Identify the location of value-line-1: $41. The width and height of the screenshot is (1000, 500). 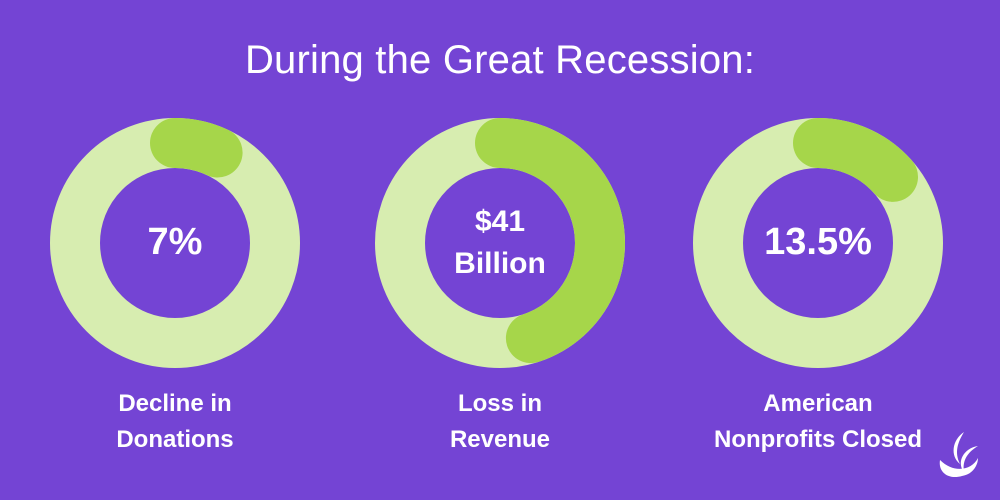
(500, 221).